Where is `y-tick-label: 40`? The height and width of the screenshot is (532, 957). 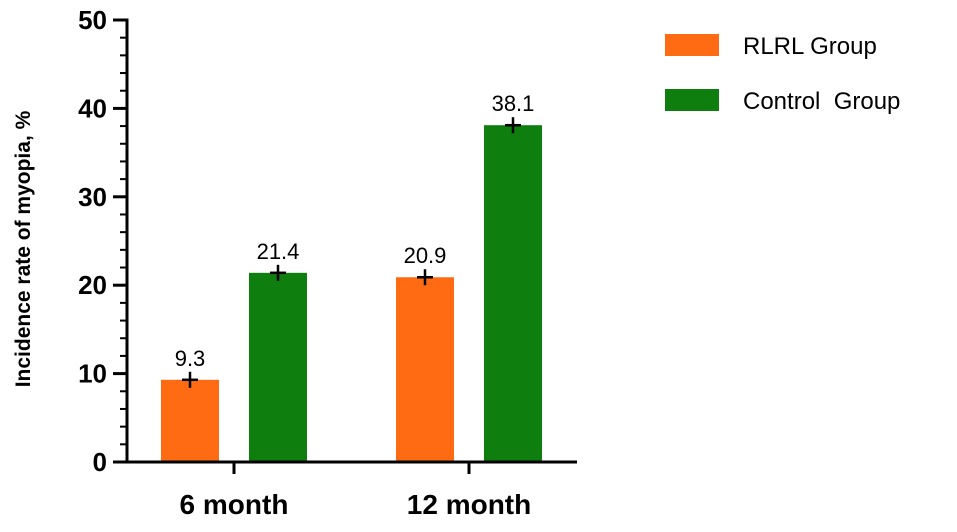
y-tick-label: 40 is located at coordinates (92, 108).